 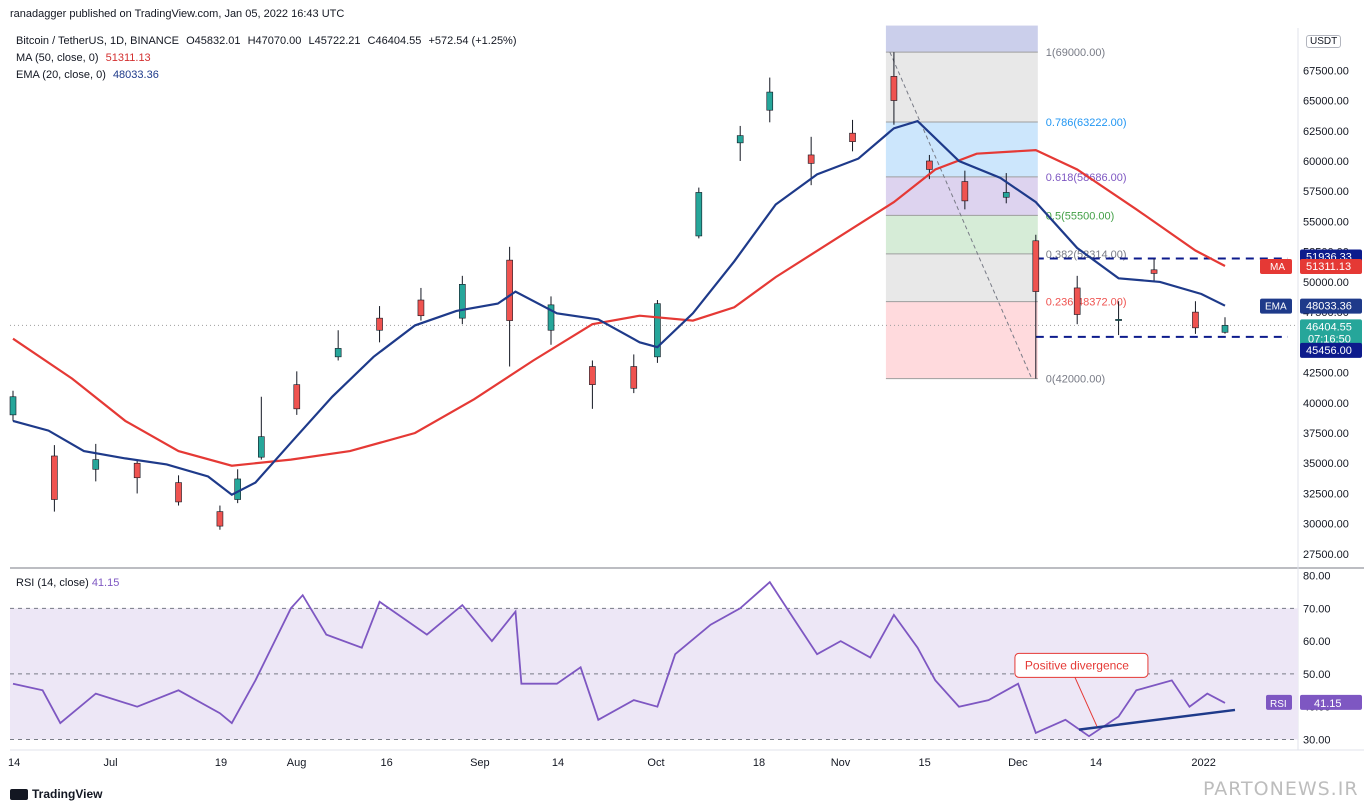 What do you see at coordinates (1326, 102) in the screenshot?
I see `price-tick-label: 65000.00` at bounding box center [1326, 102].